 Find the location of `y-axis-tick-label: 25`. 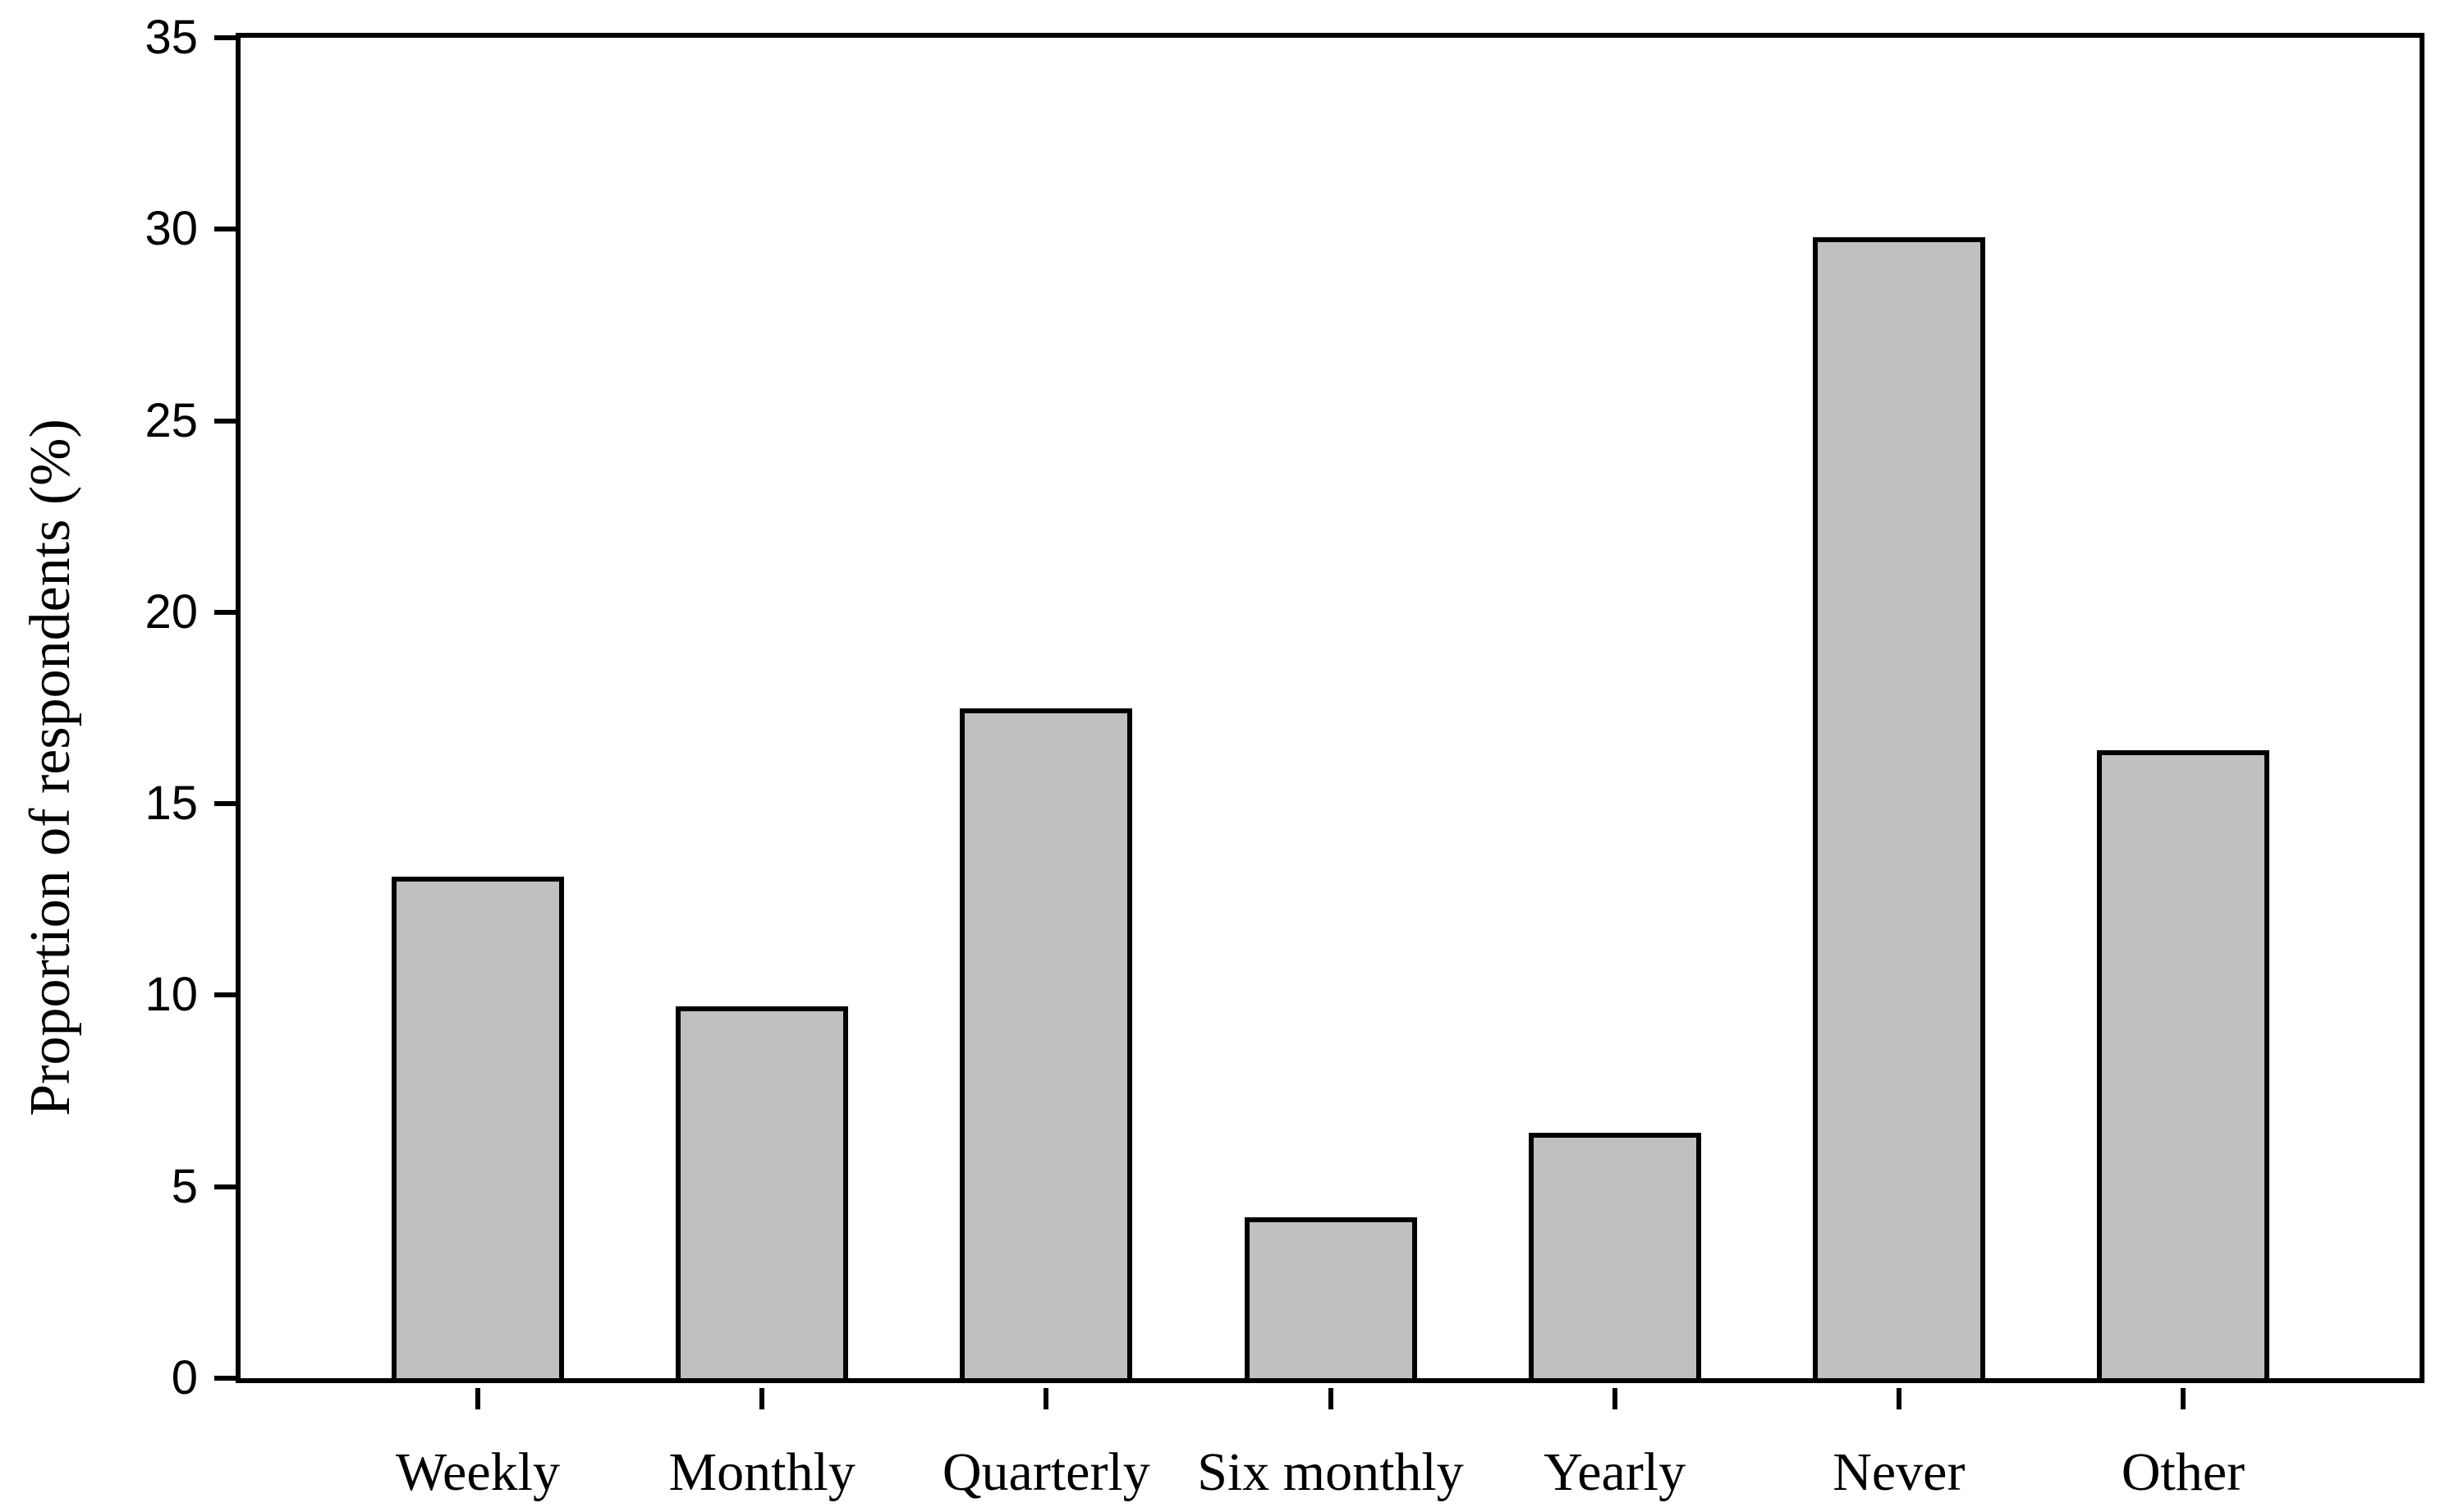

y-axis-tick-label: 25 is located at coordinates (171, 420).